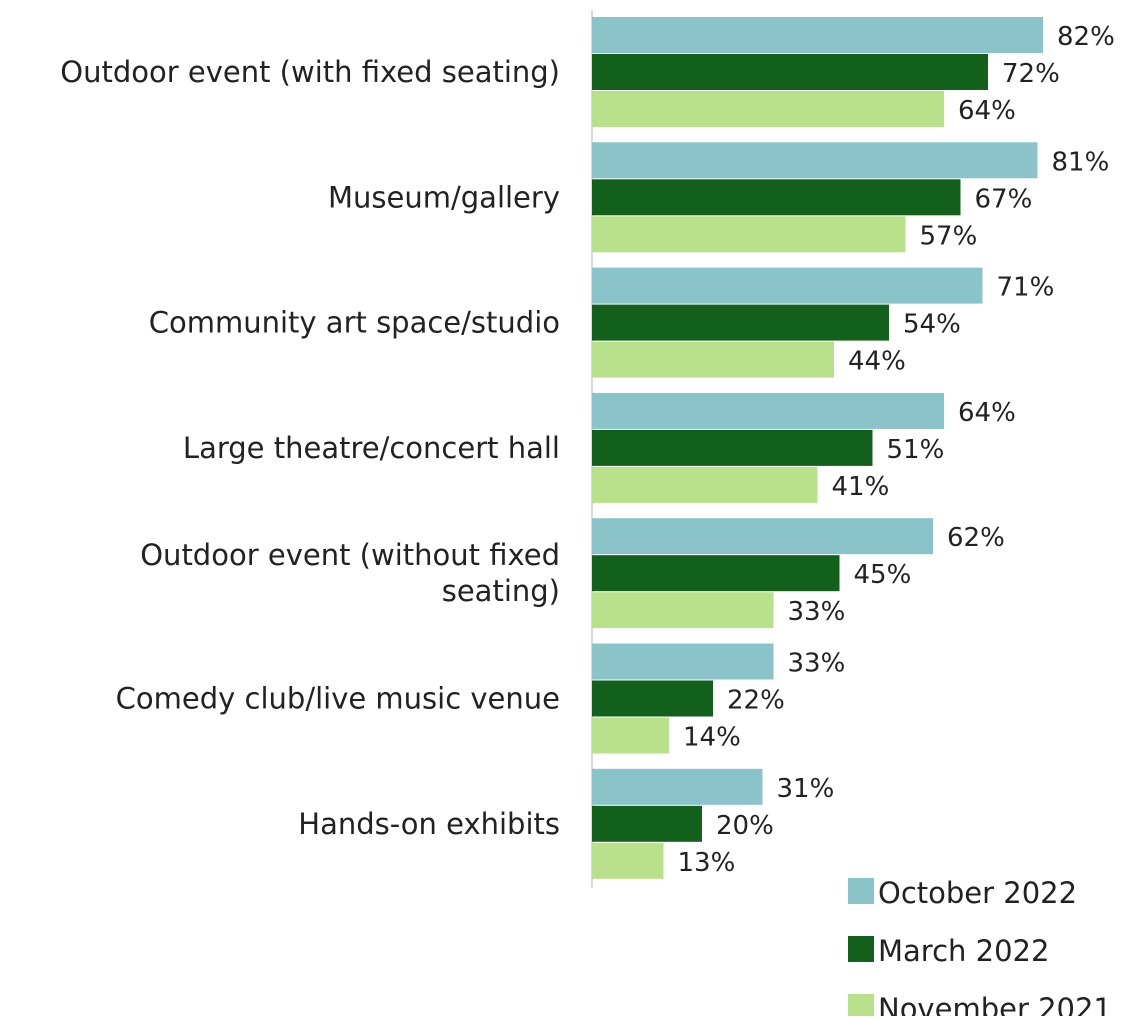 This screenshot has width=1136, height=1020. What do you see at coordinates (745, 826) in the screenshot?
I see `data-label: 20%` at bounding box center [745, 826].